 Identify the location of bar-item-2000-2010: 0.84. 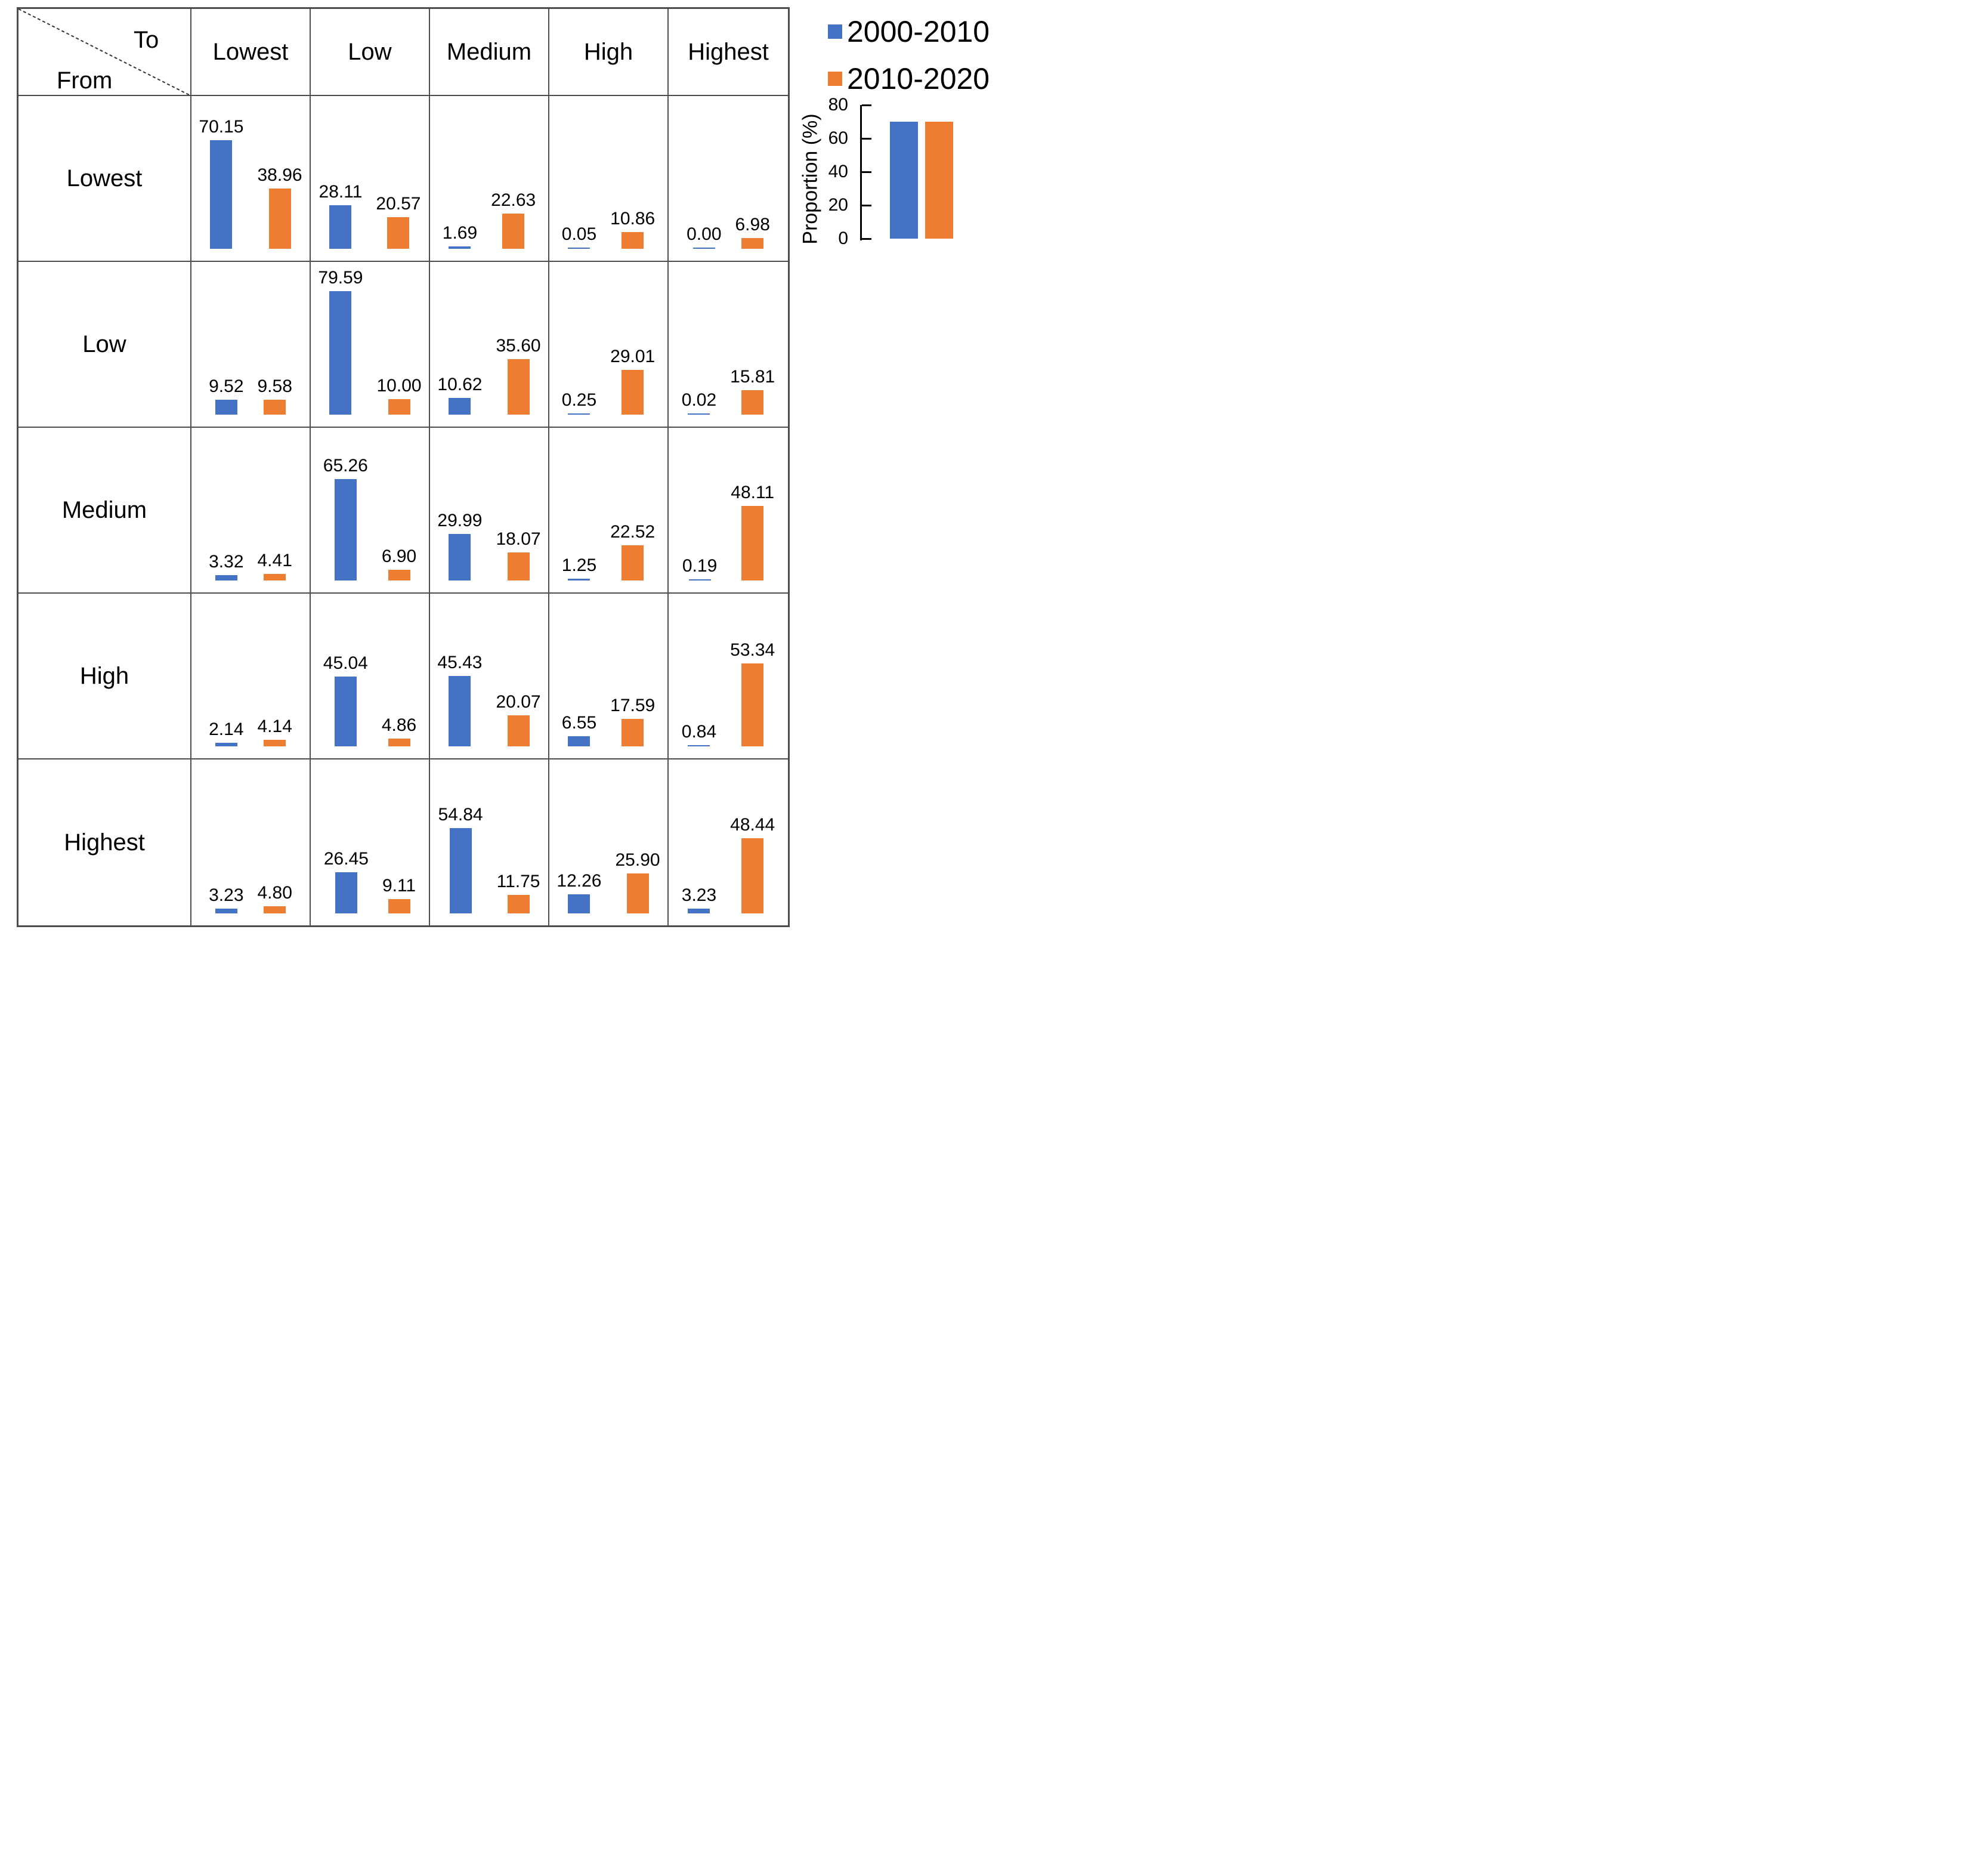
(699, 734).